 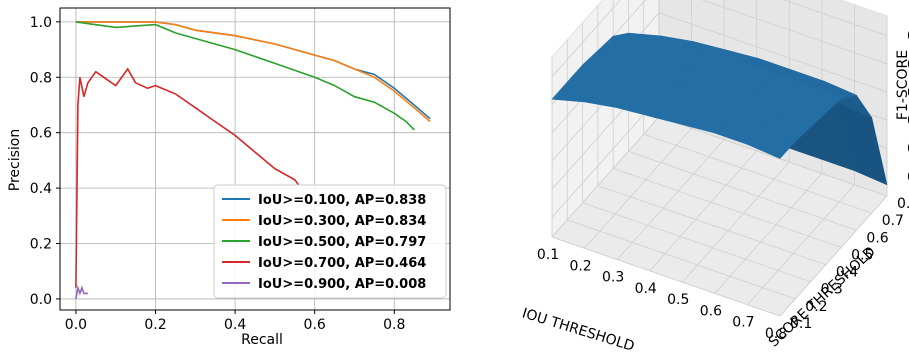 I want to click on x-axis-label: IOU THRESHOLD, so click(x=578, y=328).